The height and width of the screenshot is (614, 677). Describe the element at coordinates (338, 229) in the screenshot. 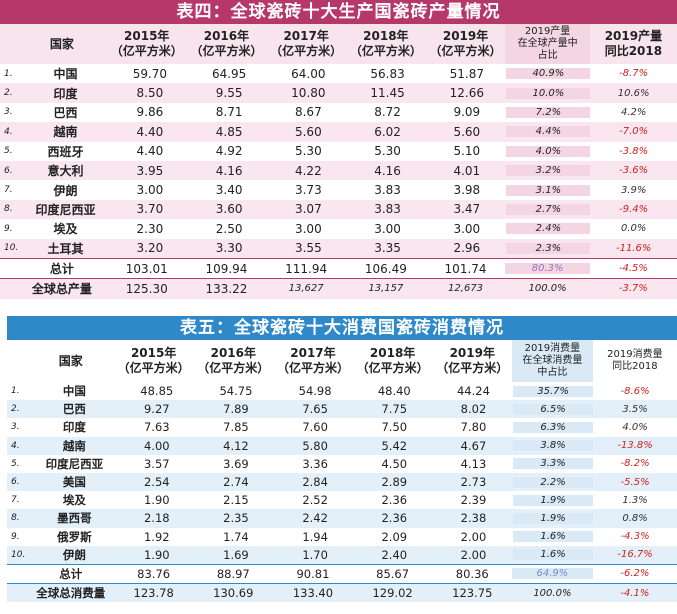

I see `table-row: 9. 埃及 2.30 2.50 3.00 3.00 3.00 2.4% 0.0%` at that location.